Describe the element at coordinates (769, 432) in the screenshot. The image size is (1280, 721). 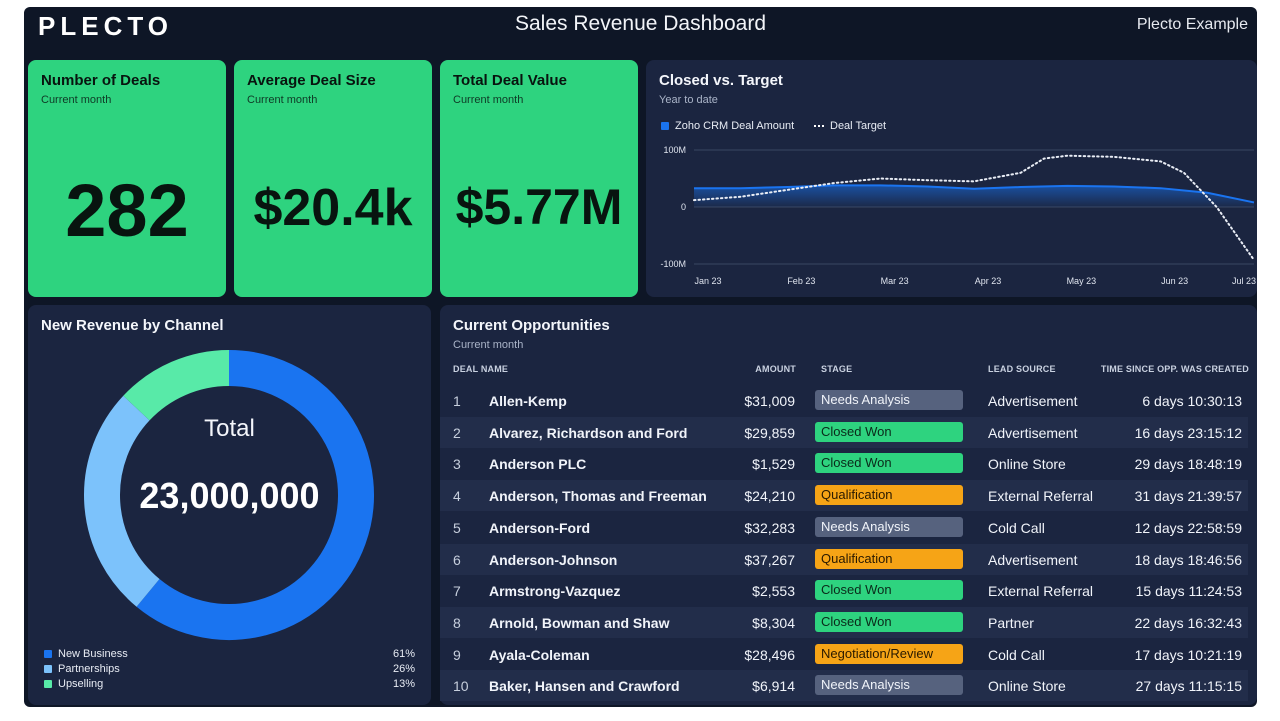
I see `deal-amount: $29,859` at that location.